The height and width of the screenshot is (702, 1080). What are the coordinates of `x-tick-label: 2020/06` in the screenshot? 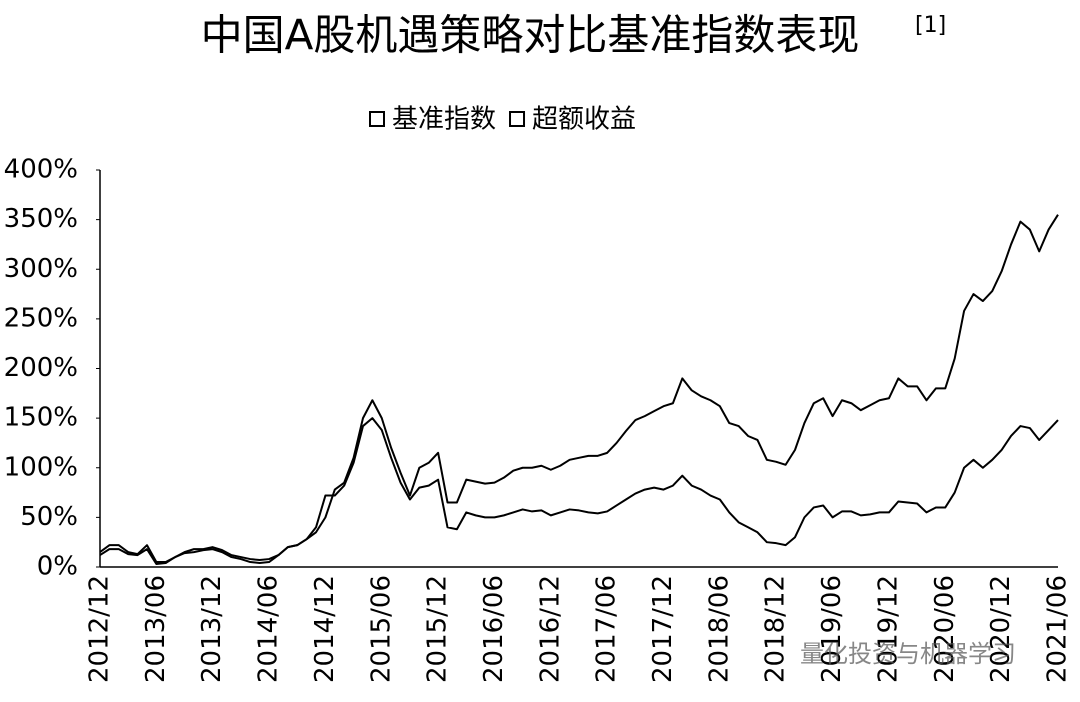 It's located at (945, 629).